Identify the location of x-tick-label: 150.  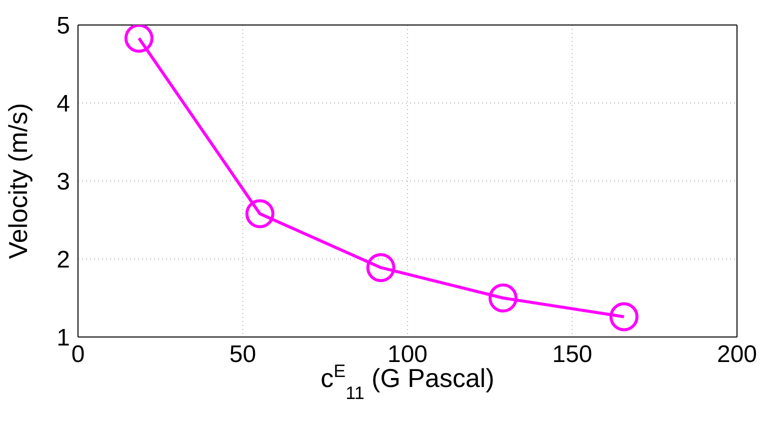
(572, 354).